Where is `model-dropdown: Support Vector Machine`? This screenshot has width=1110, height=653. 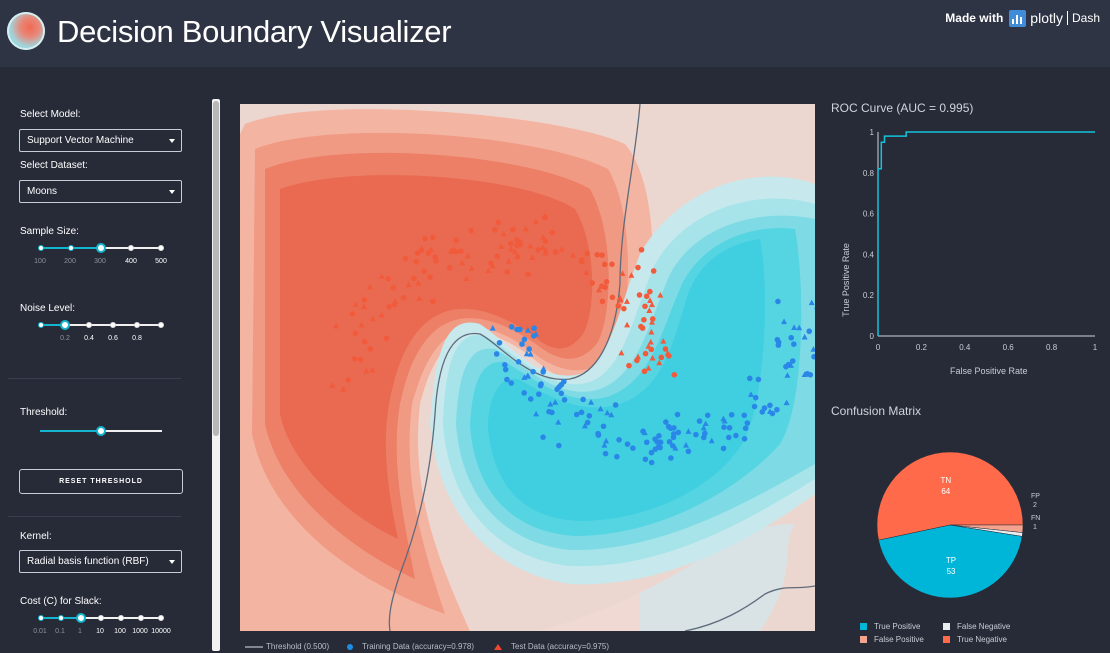 model-dropdown: Support Vector Machine is located at coordinates (100, 140).